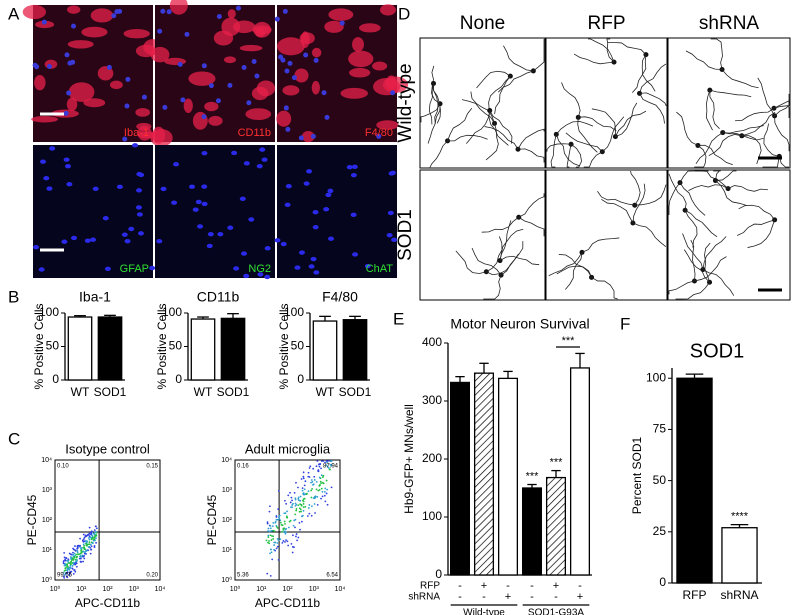  I want to click on x-axis-label: APC-CD11b, so click(287, 603).